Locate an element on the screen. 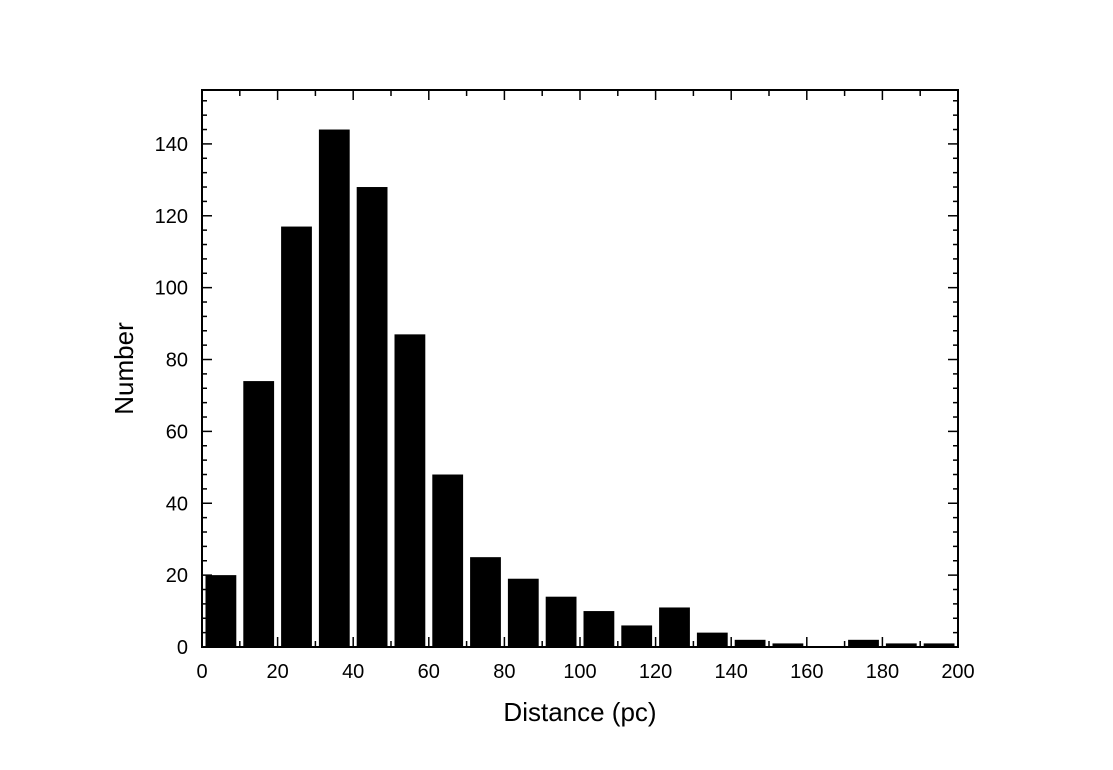 The image size is (1113, 770). x-axis-title: Distance (pc) is located at coordinates (579, 712).